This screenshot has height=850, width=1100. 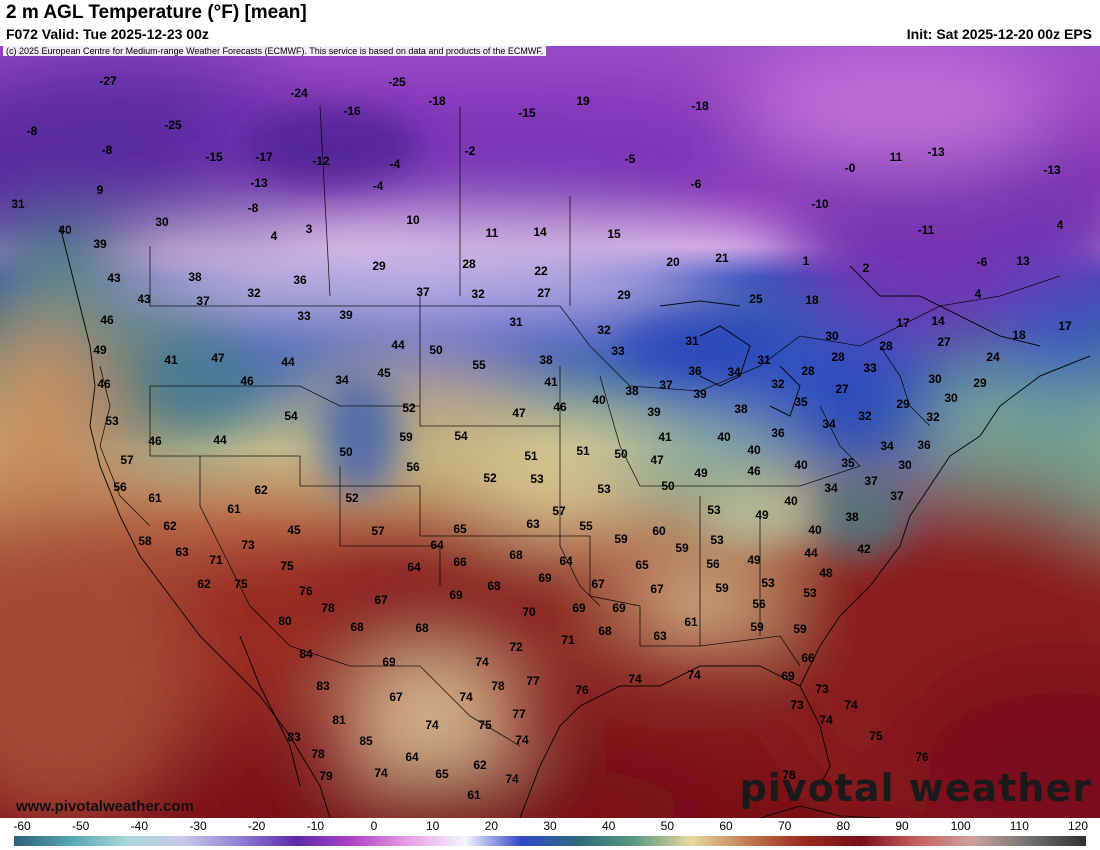 I want to click on colorbar-tick-label: -20, so click(x=256, y=826).